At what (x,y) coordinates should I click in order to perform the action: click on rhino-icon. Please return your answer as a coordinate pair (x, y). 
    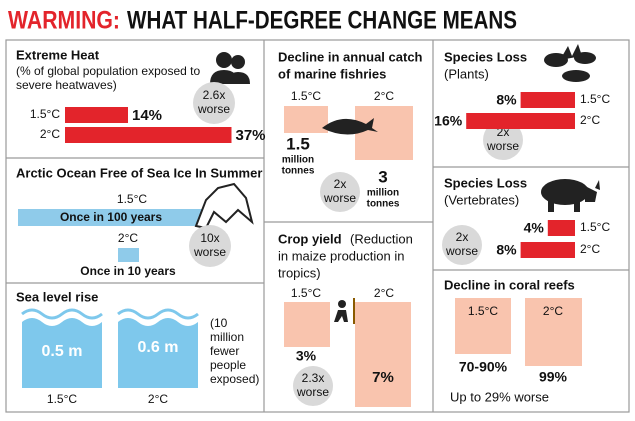
    Looking at the image, I should click on (570, 195).